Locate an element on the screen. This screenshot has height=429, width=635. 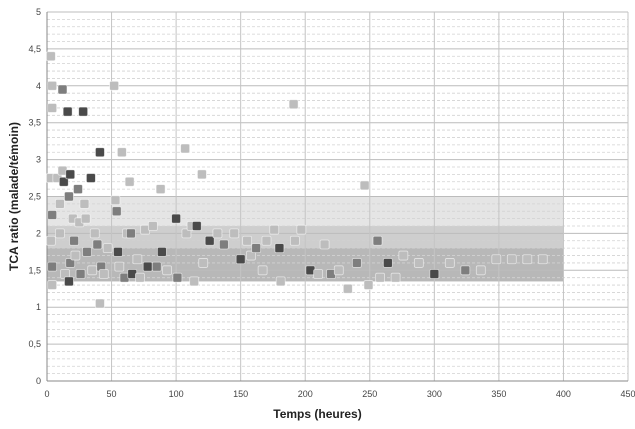
x-tick-label: 100 is located at coordinates (176, 394).